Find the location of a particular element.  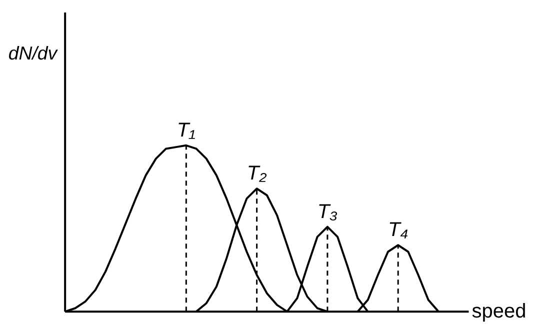

series-label: T₄ is located at coordinates (398, 230).